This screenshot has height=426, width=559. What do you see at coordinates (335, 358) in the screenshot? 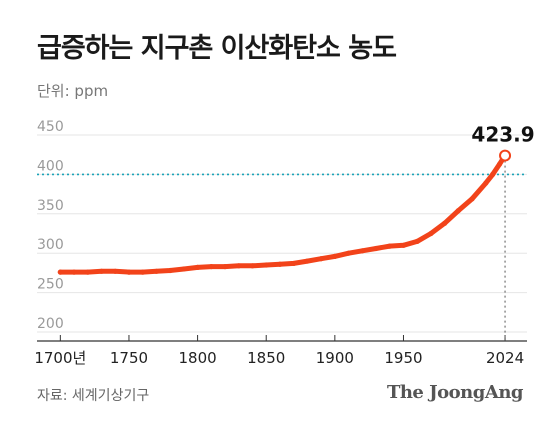
I see `x-tick-label: 1900` at bounding box center [335, 358].